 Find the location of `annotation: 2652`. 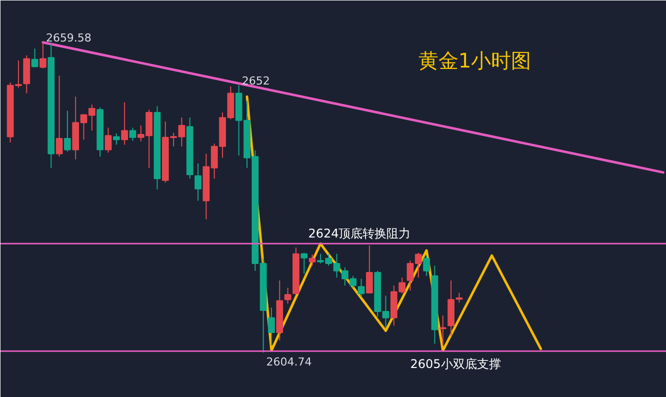

annotation: 2652 is located at coordinates (256, 81).